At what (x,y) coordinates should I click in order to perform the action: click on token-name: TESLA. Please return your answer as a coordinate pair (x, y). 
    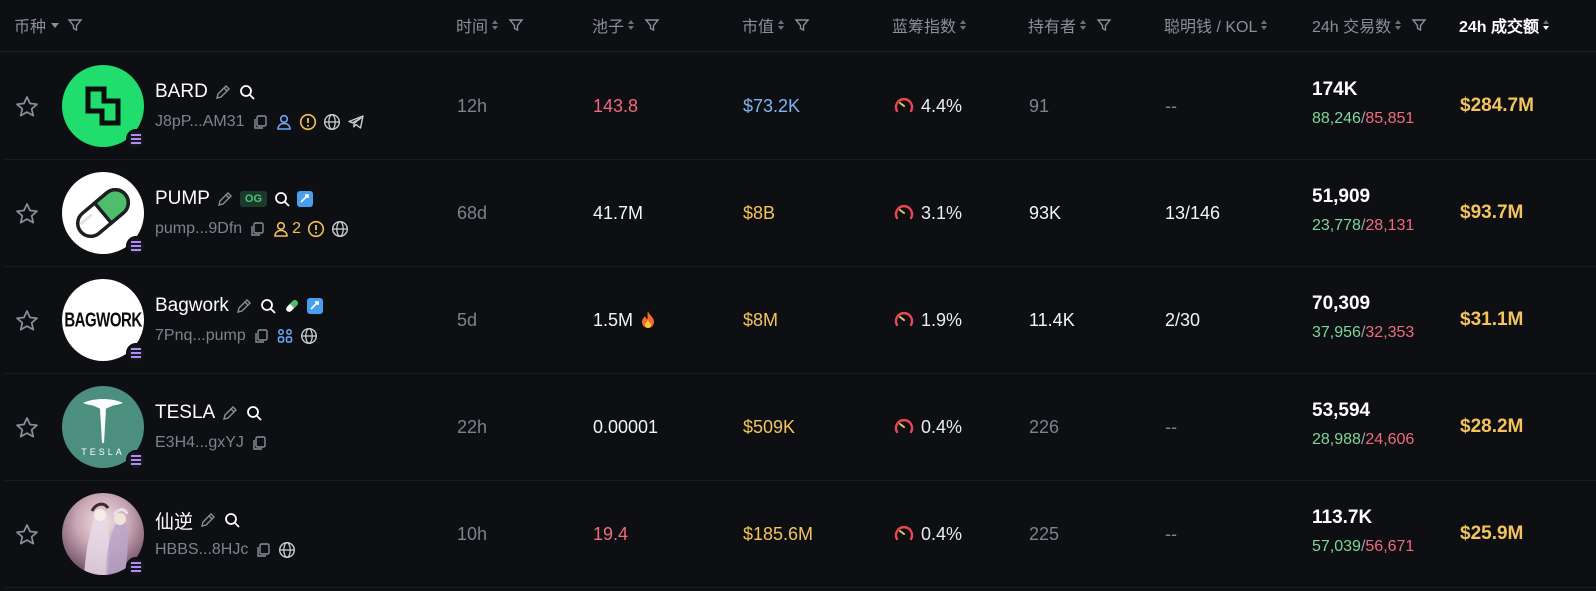
    Looking at the image, I should click on (185, 412).